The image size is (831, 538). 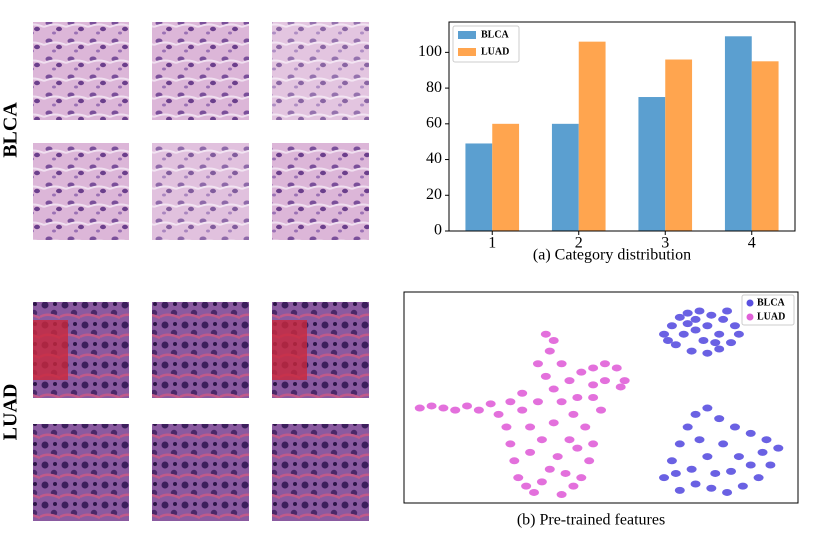 What do you see at coordinates (579, 243) in the screenshot?
I see `x-tick-label: 2` at bounding box center [579, 243].